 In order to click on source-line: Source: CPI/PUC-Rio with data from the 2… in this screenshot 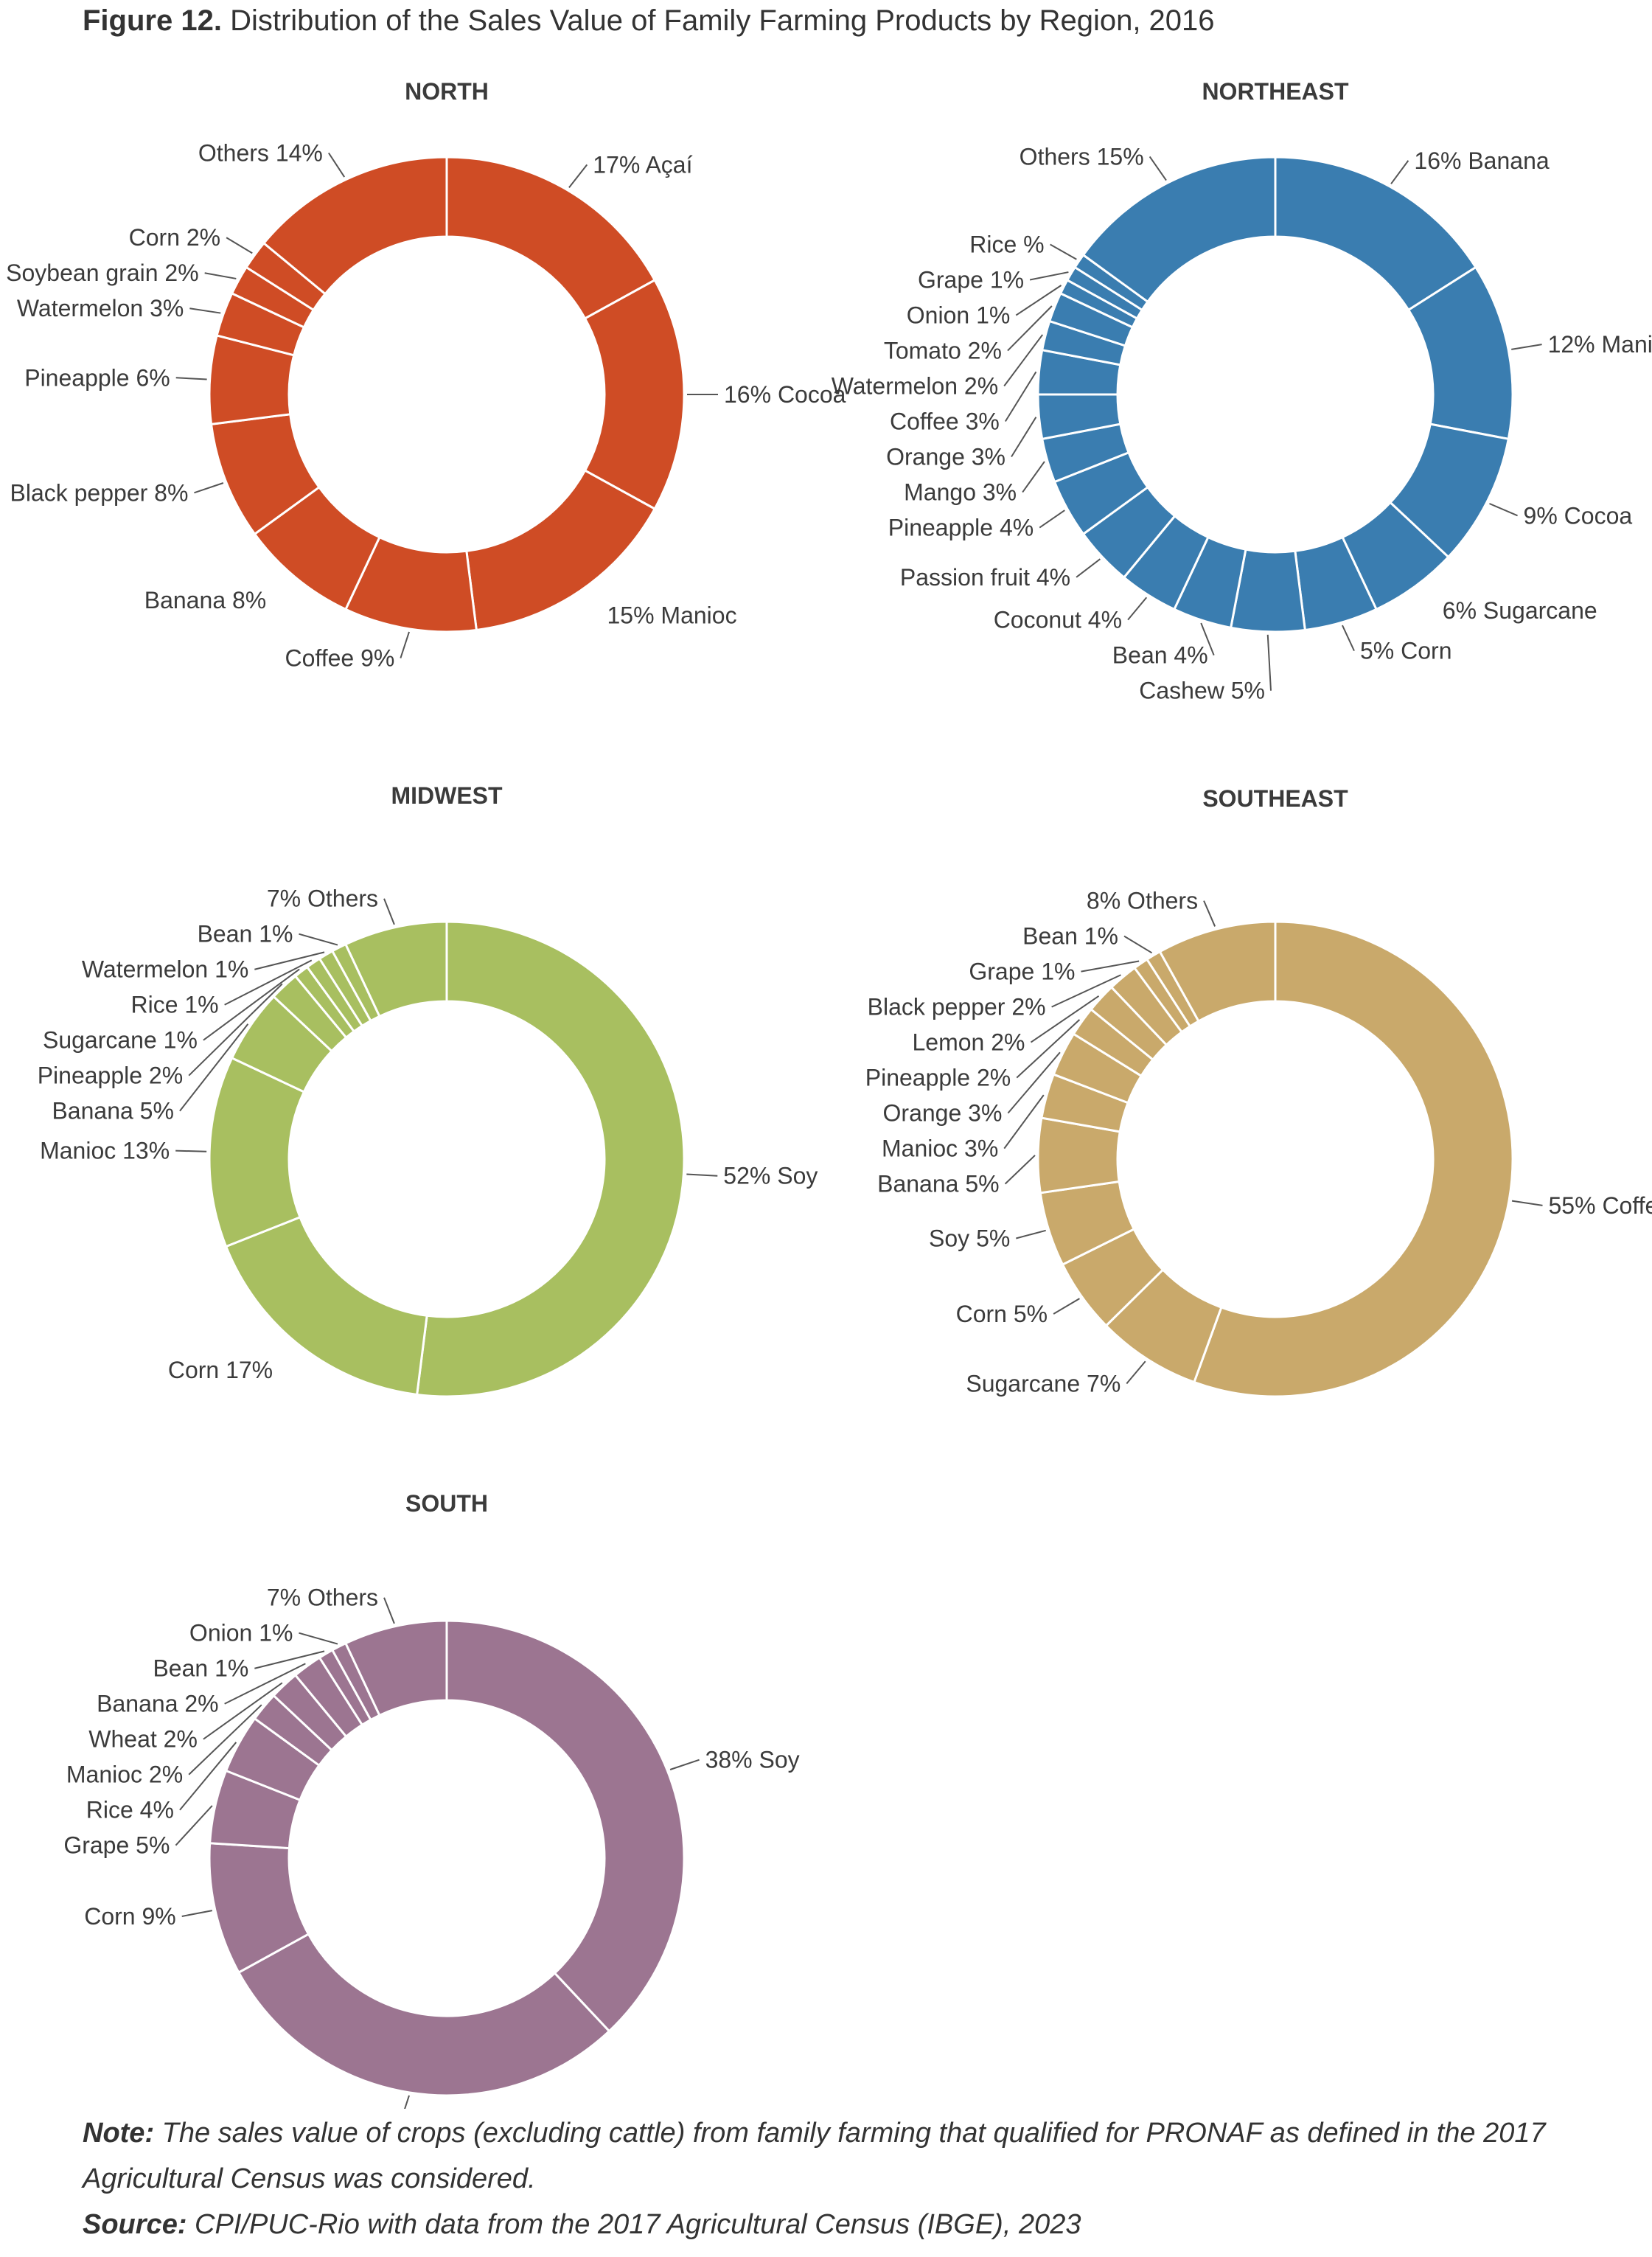, I will do `click(849, 2224)`.